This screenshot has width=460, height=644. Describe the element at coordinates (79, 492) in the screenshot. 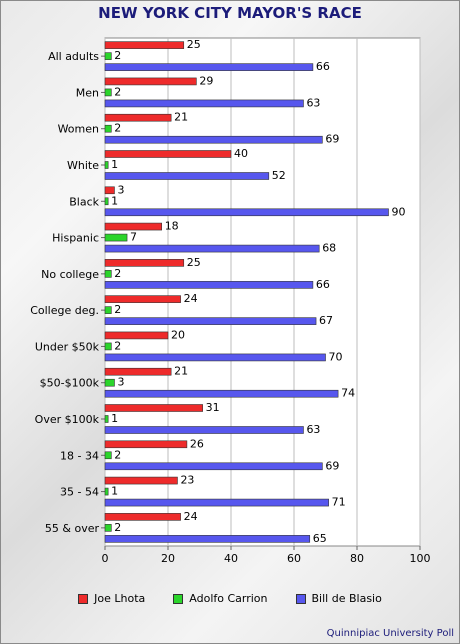

I see `category-label: 35 - 54` at that location.